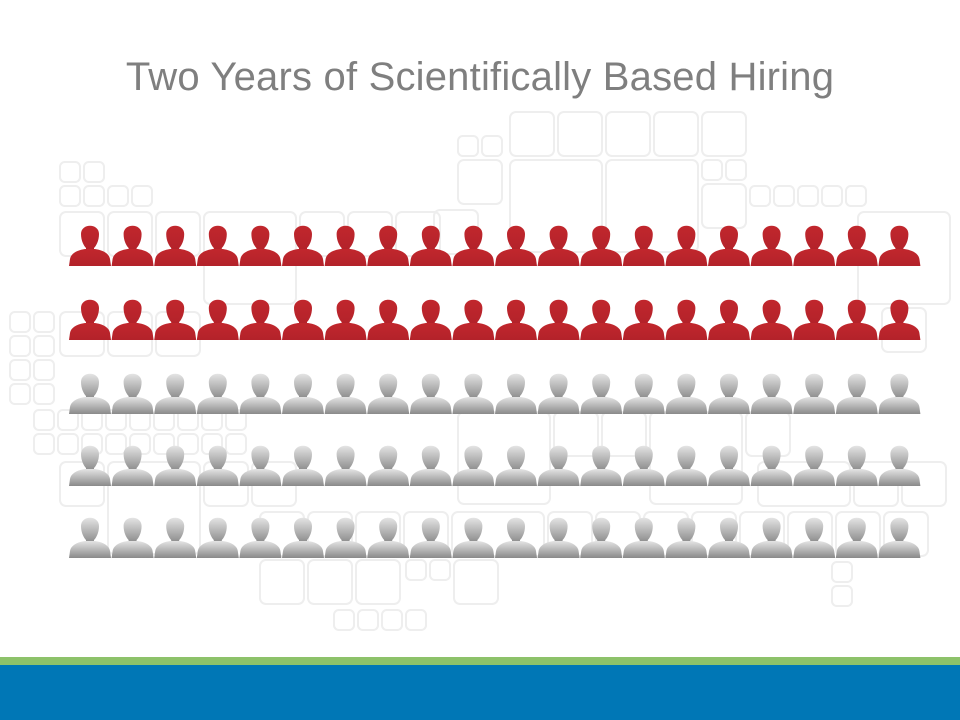 Image resolution: width=960 pixels, height=720 pixels. What do you see at coordinates (480, 77) in the screenshot?
I see `slide-title: Two Years of Scientifically Based Hiring` at bounding box center [480, 77].